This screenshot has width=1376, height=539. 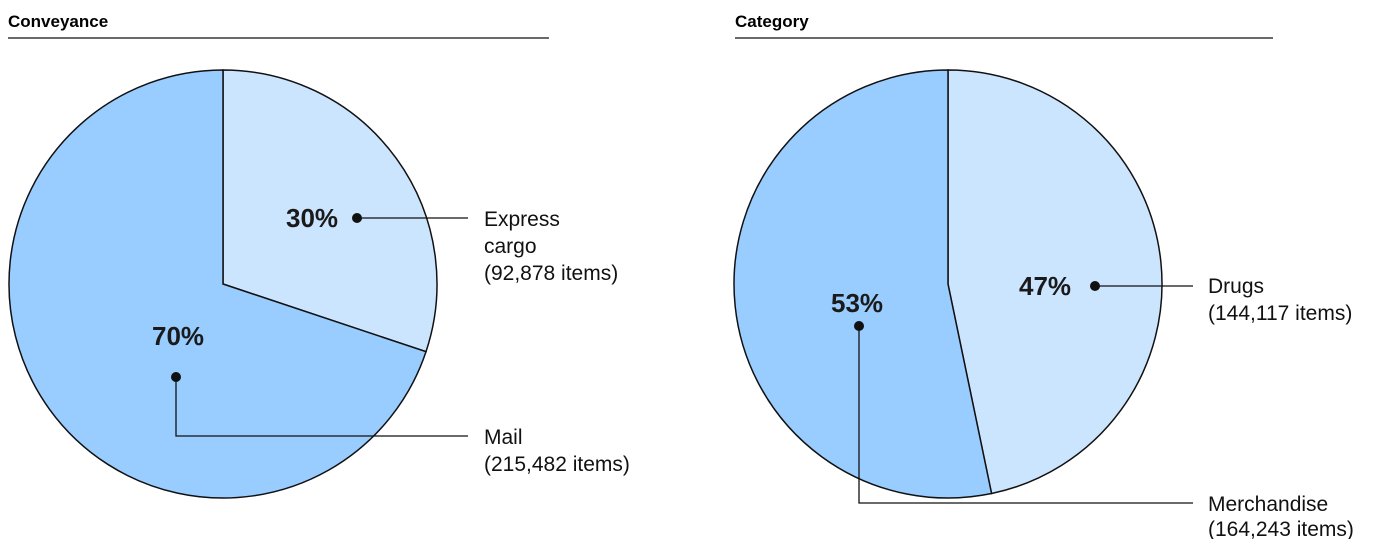 I want to click on slice-items-label: (144,117 items), so click(x=1280, y=313).